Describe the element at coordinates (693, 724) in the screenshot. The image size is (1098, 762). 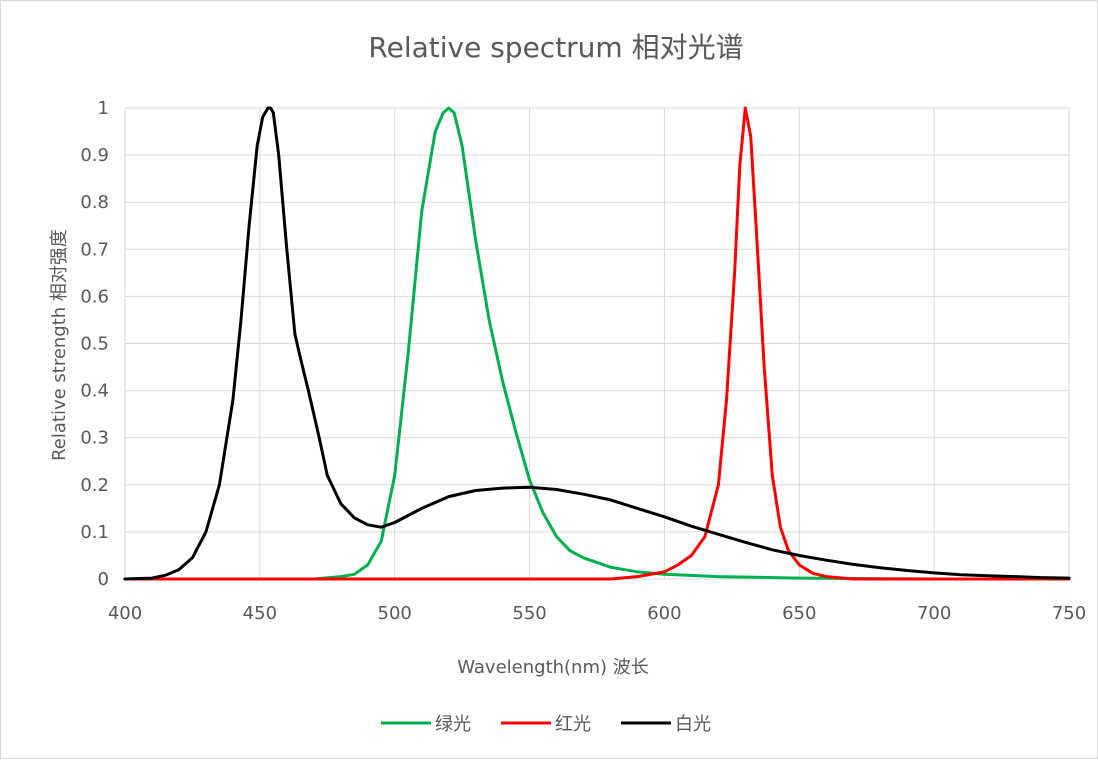
I see `legend-label-白光: 白光` at that location.